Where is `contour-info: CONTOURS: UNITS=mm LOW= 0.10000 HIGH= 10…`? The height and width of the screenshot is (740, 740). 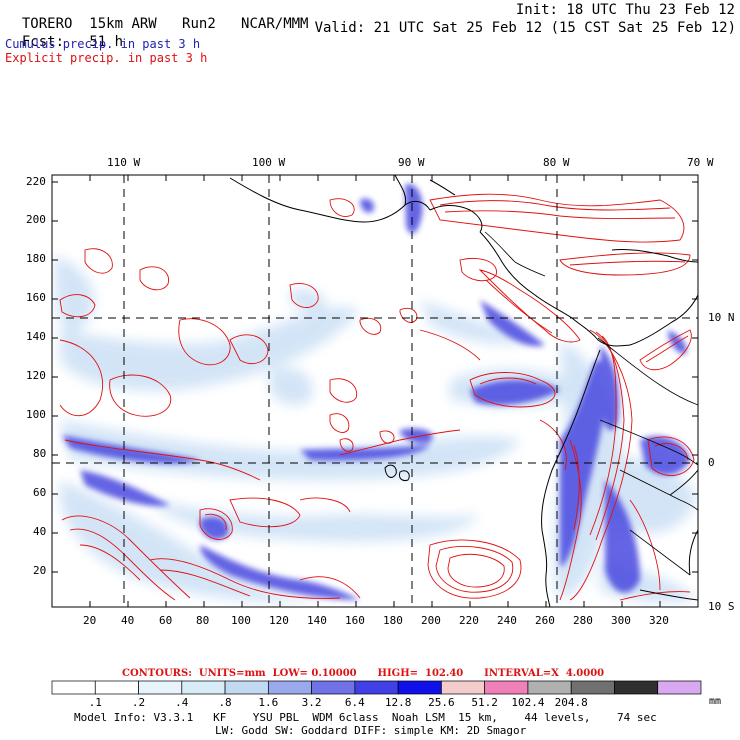 contour-info: CONTOURS: UNITS=mm LOW= 0.10000 HIGH= 10… is located at coordinates (363, 673).